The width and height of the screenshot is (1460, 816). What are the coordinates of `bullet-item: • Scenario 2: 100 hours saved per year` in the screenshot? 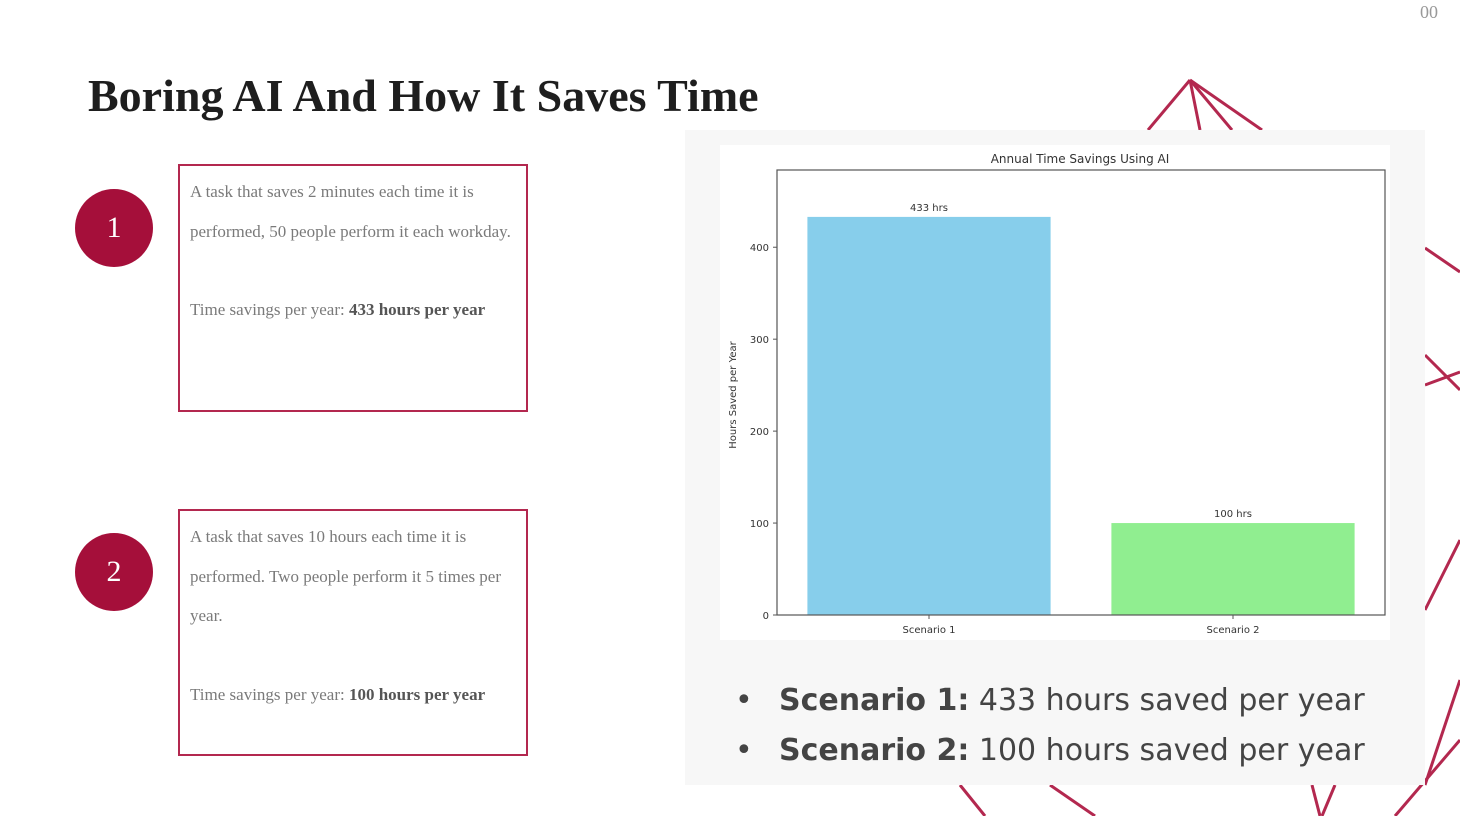 It's located at (1050, 751).